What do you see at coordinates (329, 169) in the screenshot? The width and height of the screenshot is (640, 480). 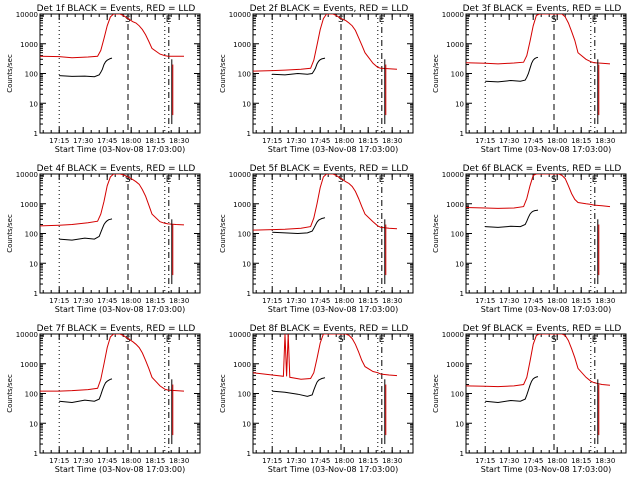 I see `panel-title: Det 5f BLACK = Events, RED = LLD` at bounding box center [329, 169].